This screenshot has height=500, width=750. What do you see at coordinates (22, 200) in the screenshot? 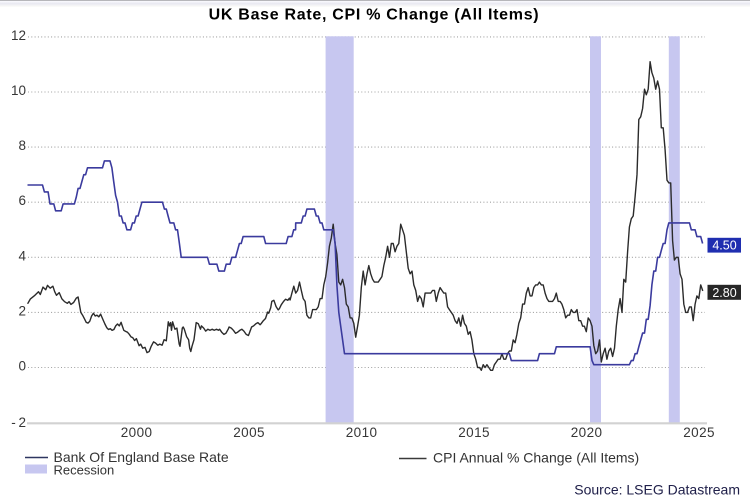
I see `svg-text: 6` at bounding box center [22, 200].